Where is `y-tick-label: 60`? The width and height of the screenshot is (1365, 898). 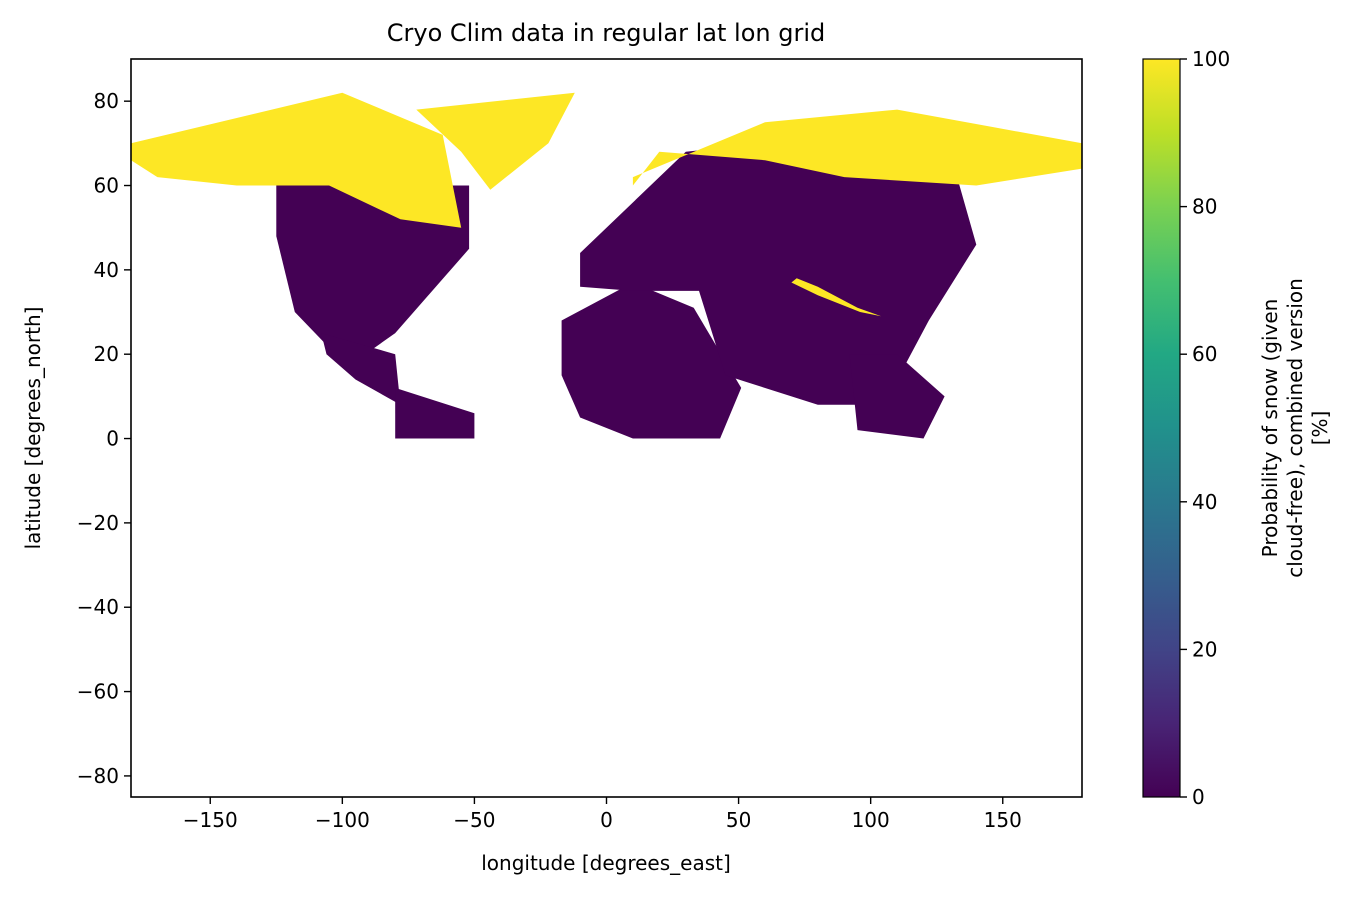 y-tick-label: 60 is located at coordinates (106, 186).